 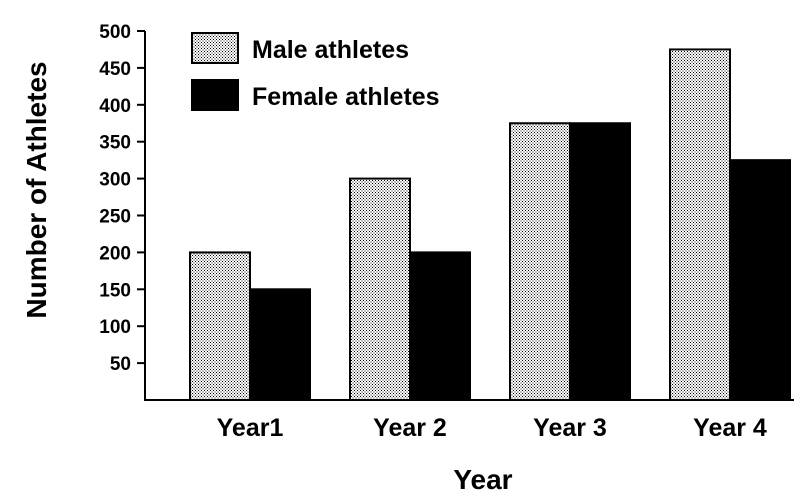 I want to click on y-tick-label: 50, so click(x=120, y=364).